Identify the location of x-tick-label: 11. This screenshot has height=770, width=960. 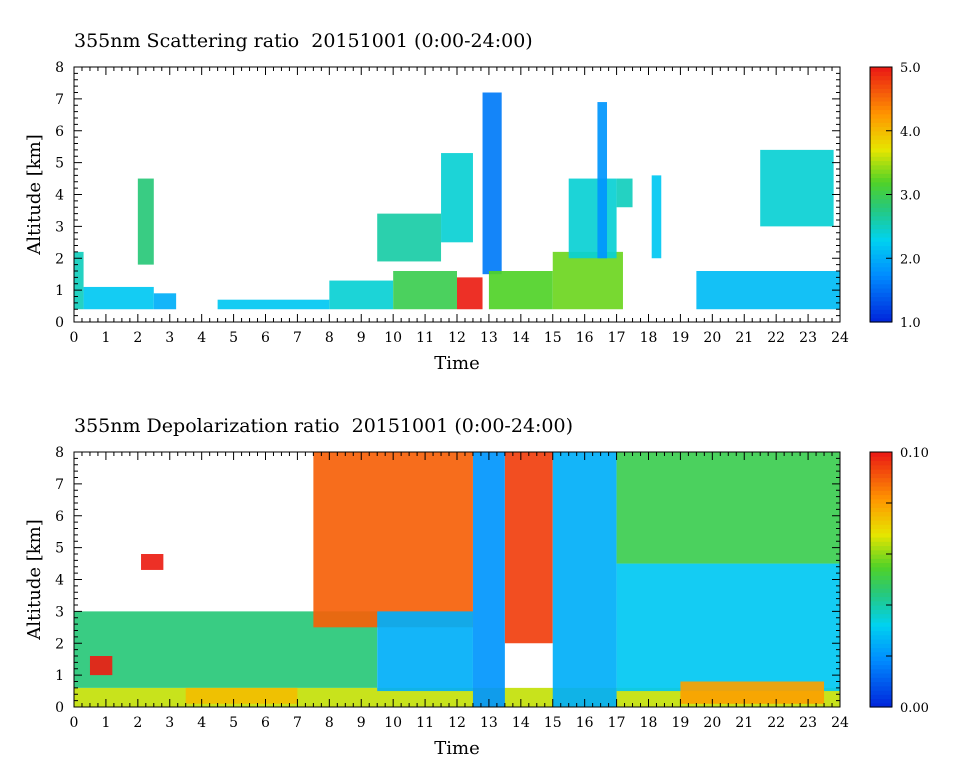
(425, 723).